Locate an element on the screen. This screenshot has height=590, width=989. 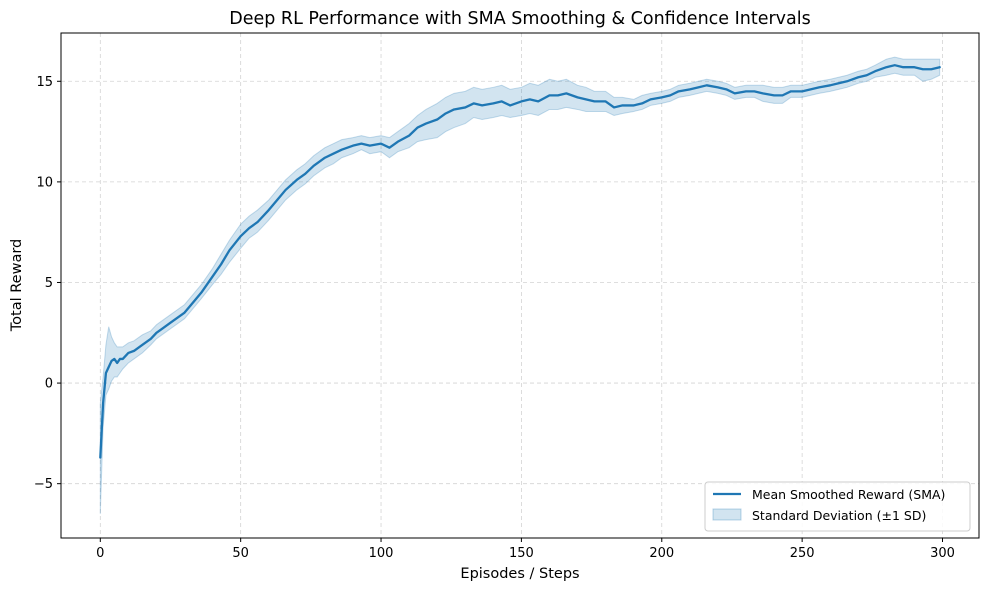
x-tick-label: 150 is located at coordinates (521, 553).